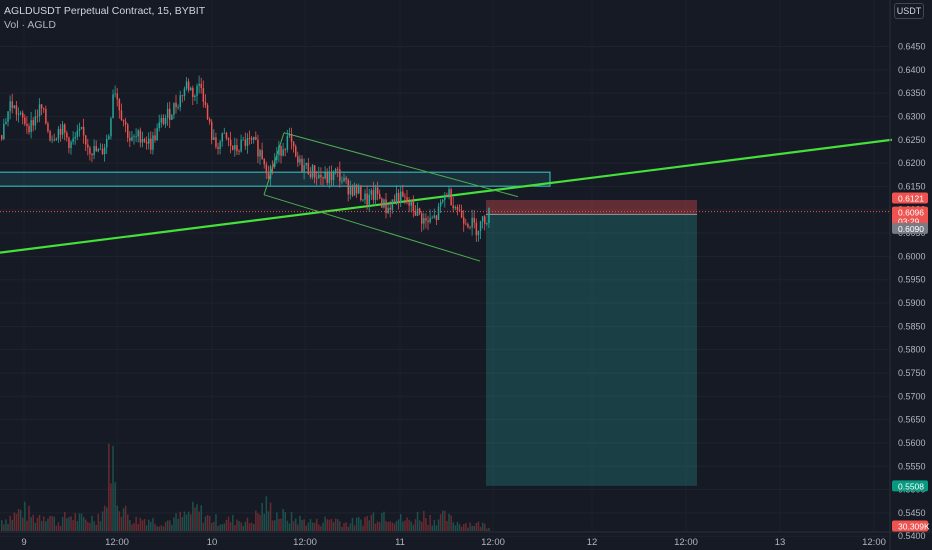 This screenshot has width=932, height=550. What do you see at coordinates (912, 420) in the screenshot?
I see `price-tick-label: 0.5650` at bounding box center [912, 420].